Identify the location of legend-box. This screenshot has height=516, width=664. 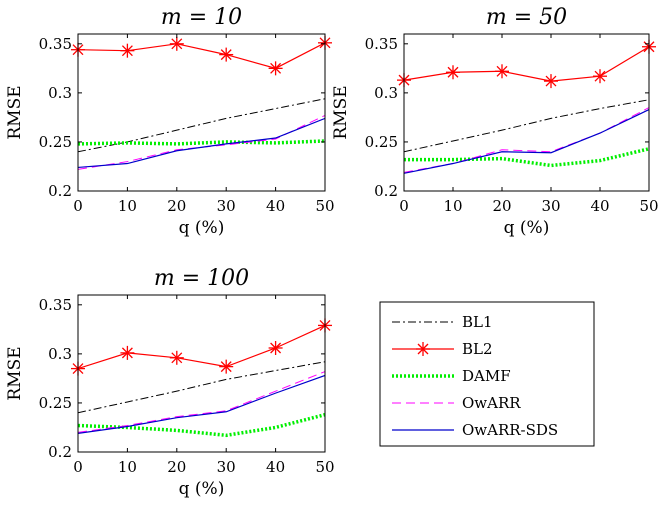
(487, 374).